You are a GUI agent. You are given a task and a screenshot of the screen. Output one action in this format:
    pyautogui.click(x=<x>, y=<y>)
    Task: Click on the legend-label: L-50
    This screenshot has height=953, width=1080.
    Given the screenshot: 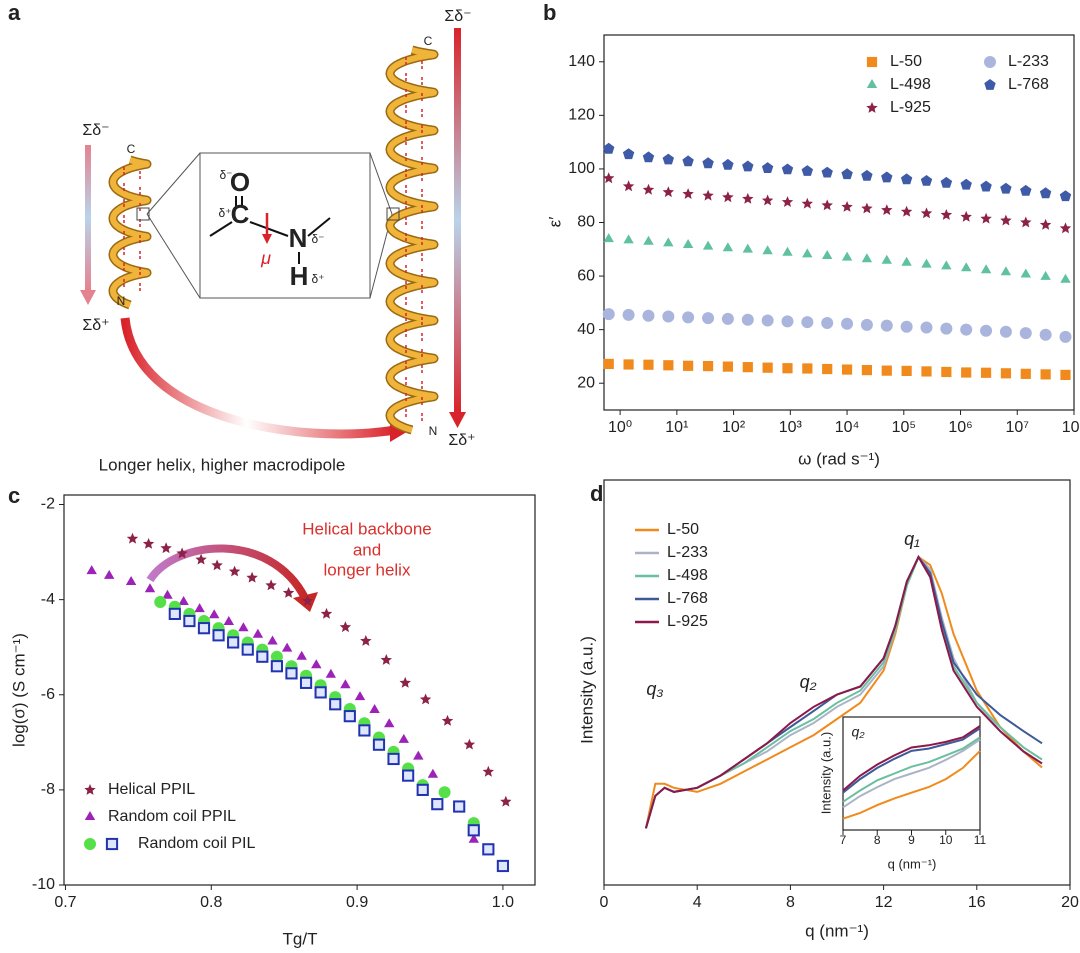 What is the action you would take?
    pyautogui.click(x=683, y=529)
    